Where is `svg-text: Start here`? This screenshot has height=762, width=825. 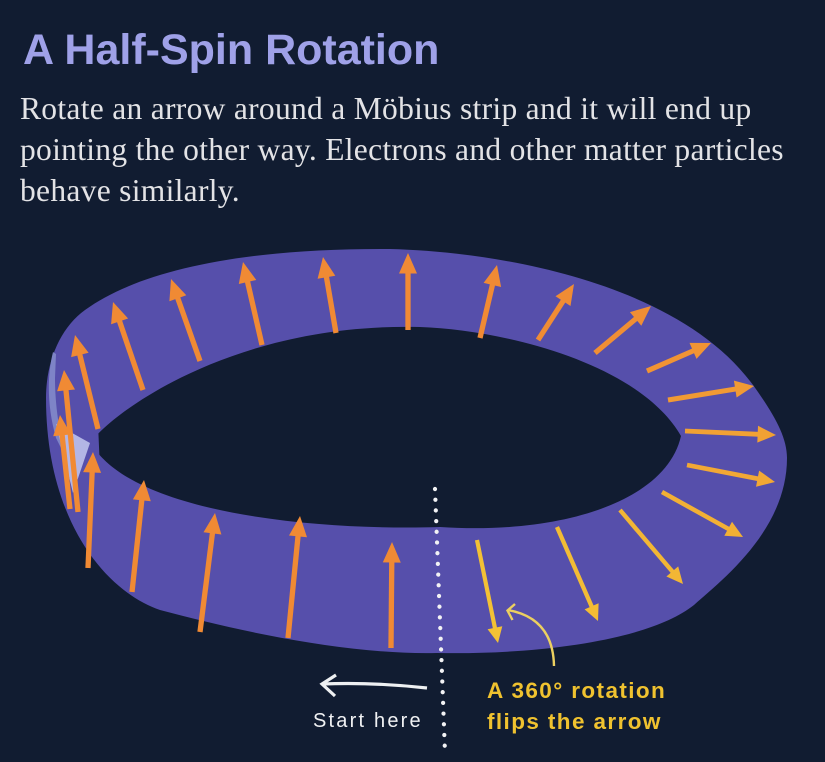 svg-text: Start here is located at coordinates (368, 721).